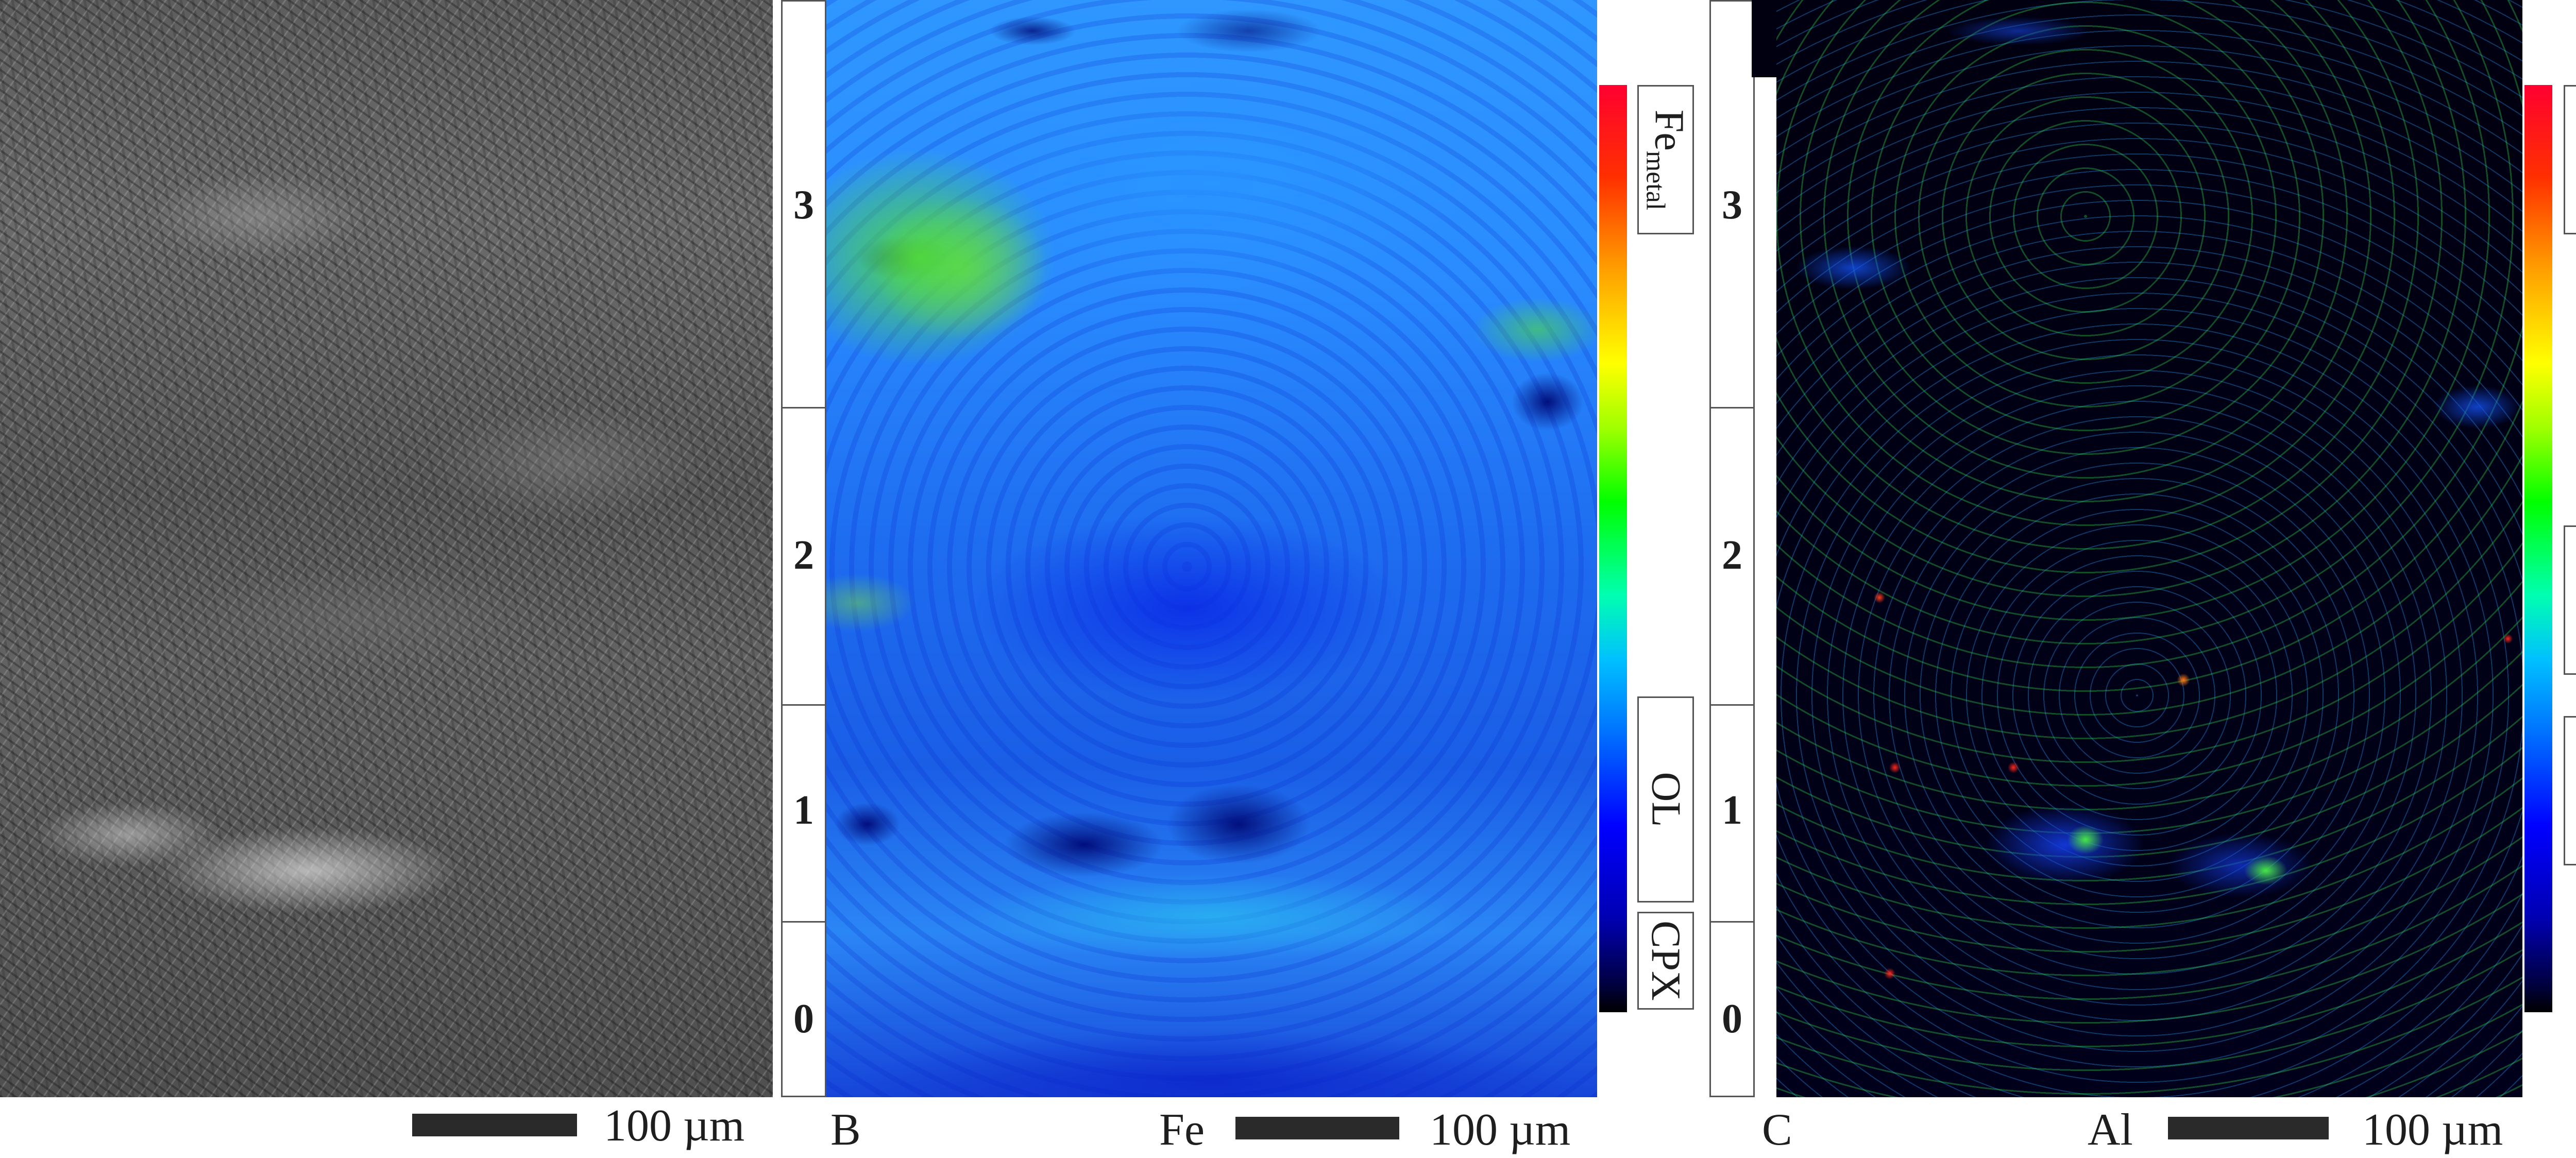 The width and height of the screenshot is (2576, 1158). I want to click on panel-letter-b: B, so click(846, 1130).